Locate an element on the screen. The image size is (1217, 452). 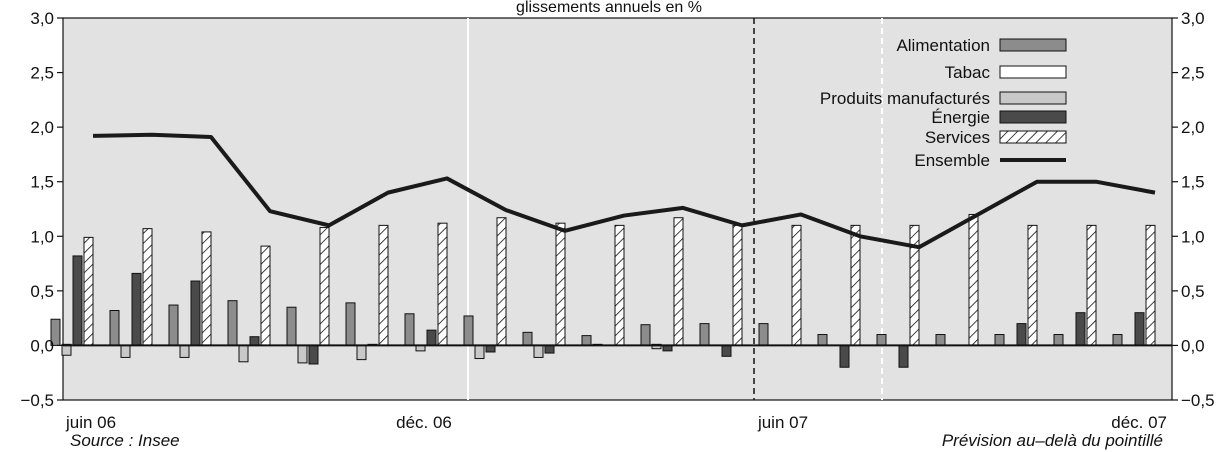
x-tick-label: déc. 06 is located at coordinates (424, 422).